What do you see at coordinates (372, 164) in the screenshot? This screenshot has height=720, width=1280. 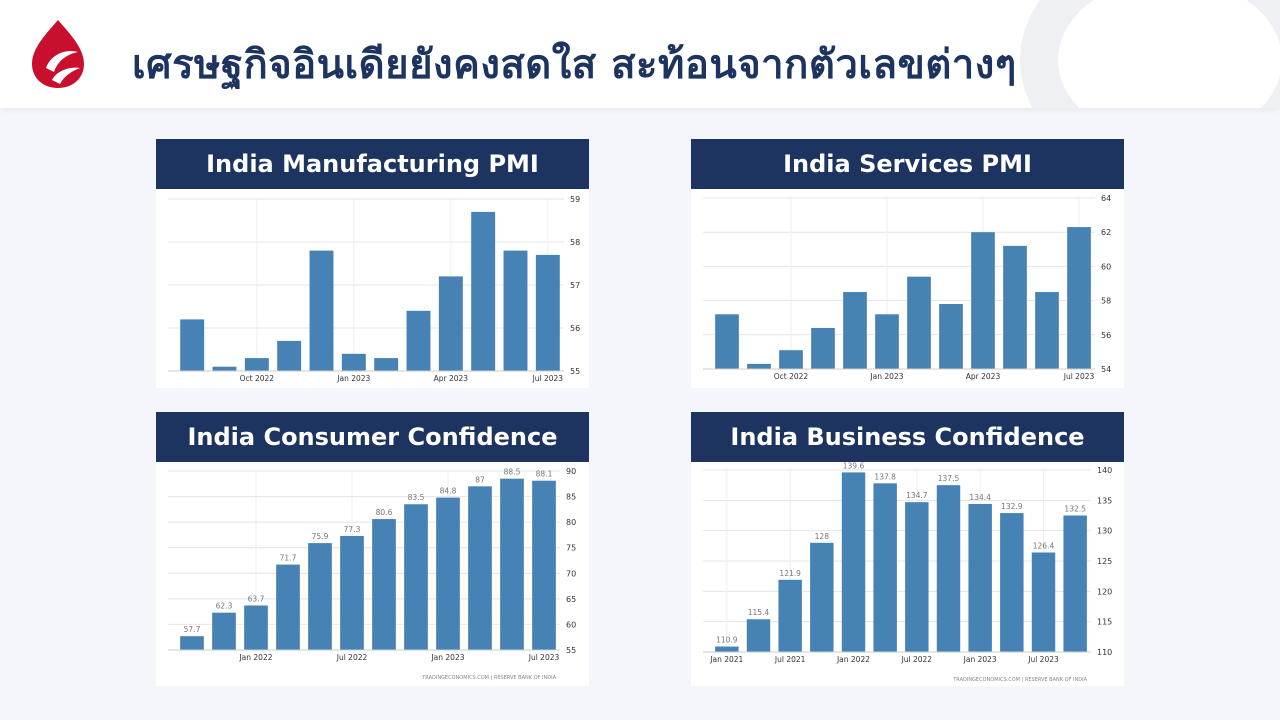 I see `chart-title: India Manufacturing PMI` at bounding box center [372, 164].